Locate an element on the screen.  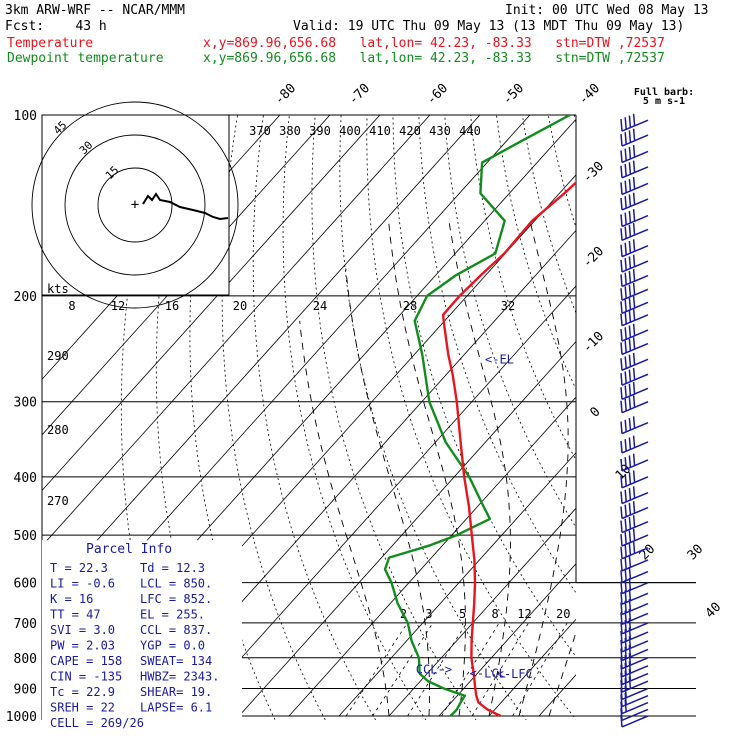
theta-label-top: 370 is located at coordinates (260, 131).